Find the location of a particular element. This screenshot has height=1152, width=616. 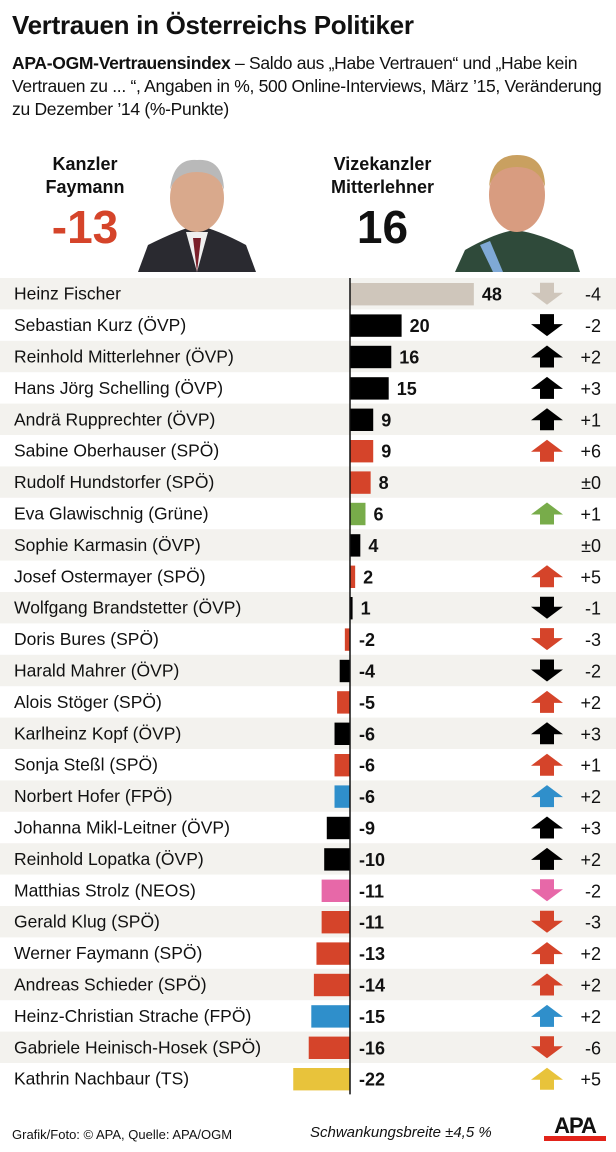

category-label: Heinz-Christian Strache (FPÖ) is located at coordinates (132, 1016).